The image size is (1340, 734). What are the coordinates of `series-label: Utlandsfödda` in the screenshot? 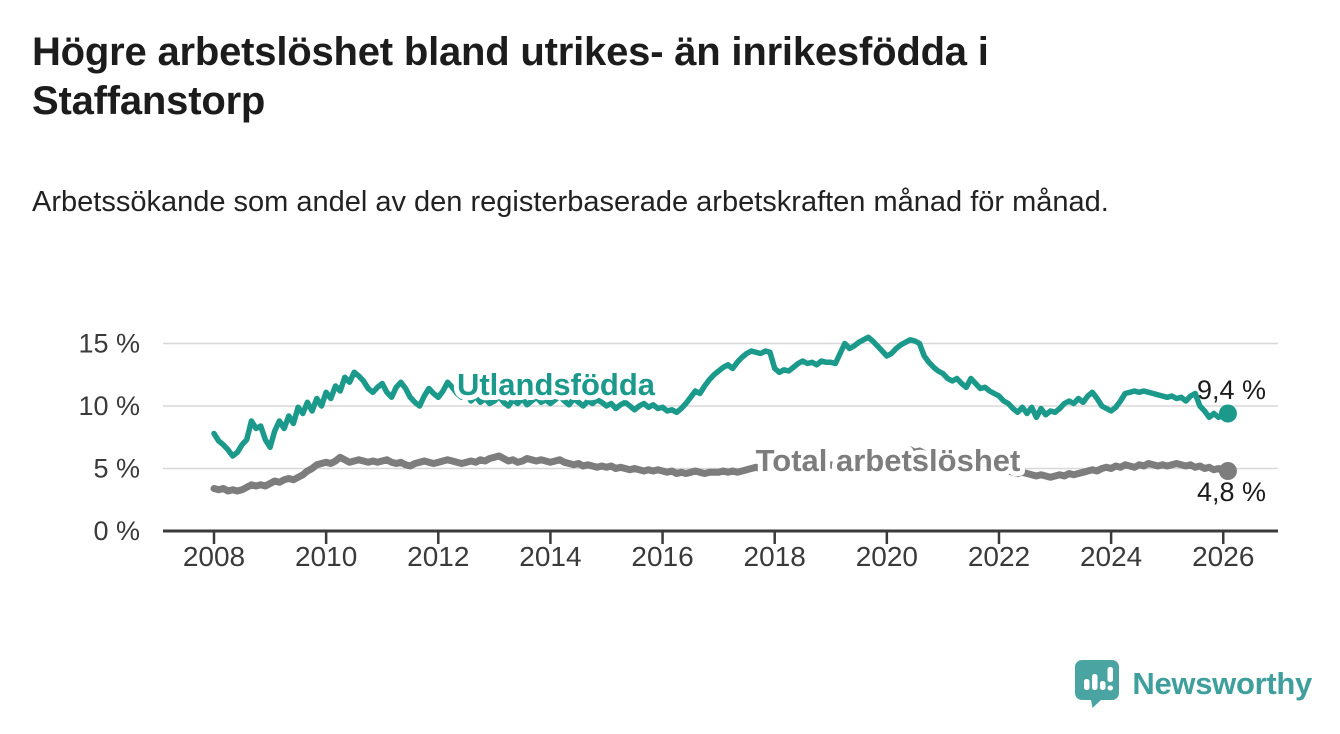 It's located at (556, 384).